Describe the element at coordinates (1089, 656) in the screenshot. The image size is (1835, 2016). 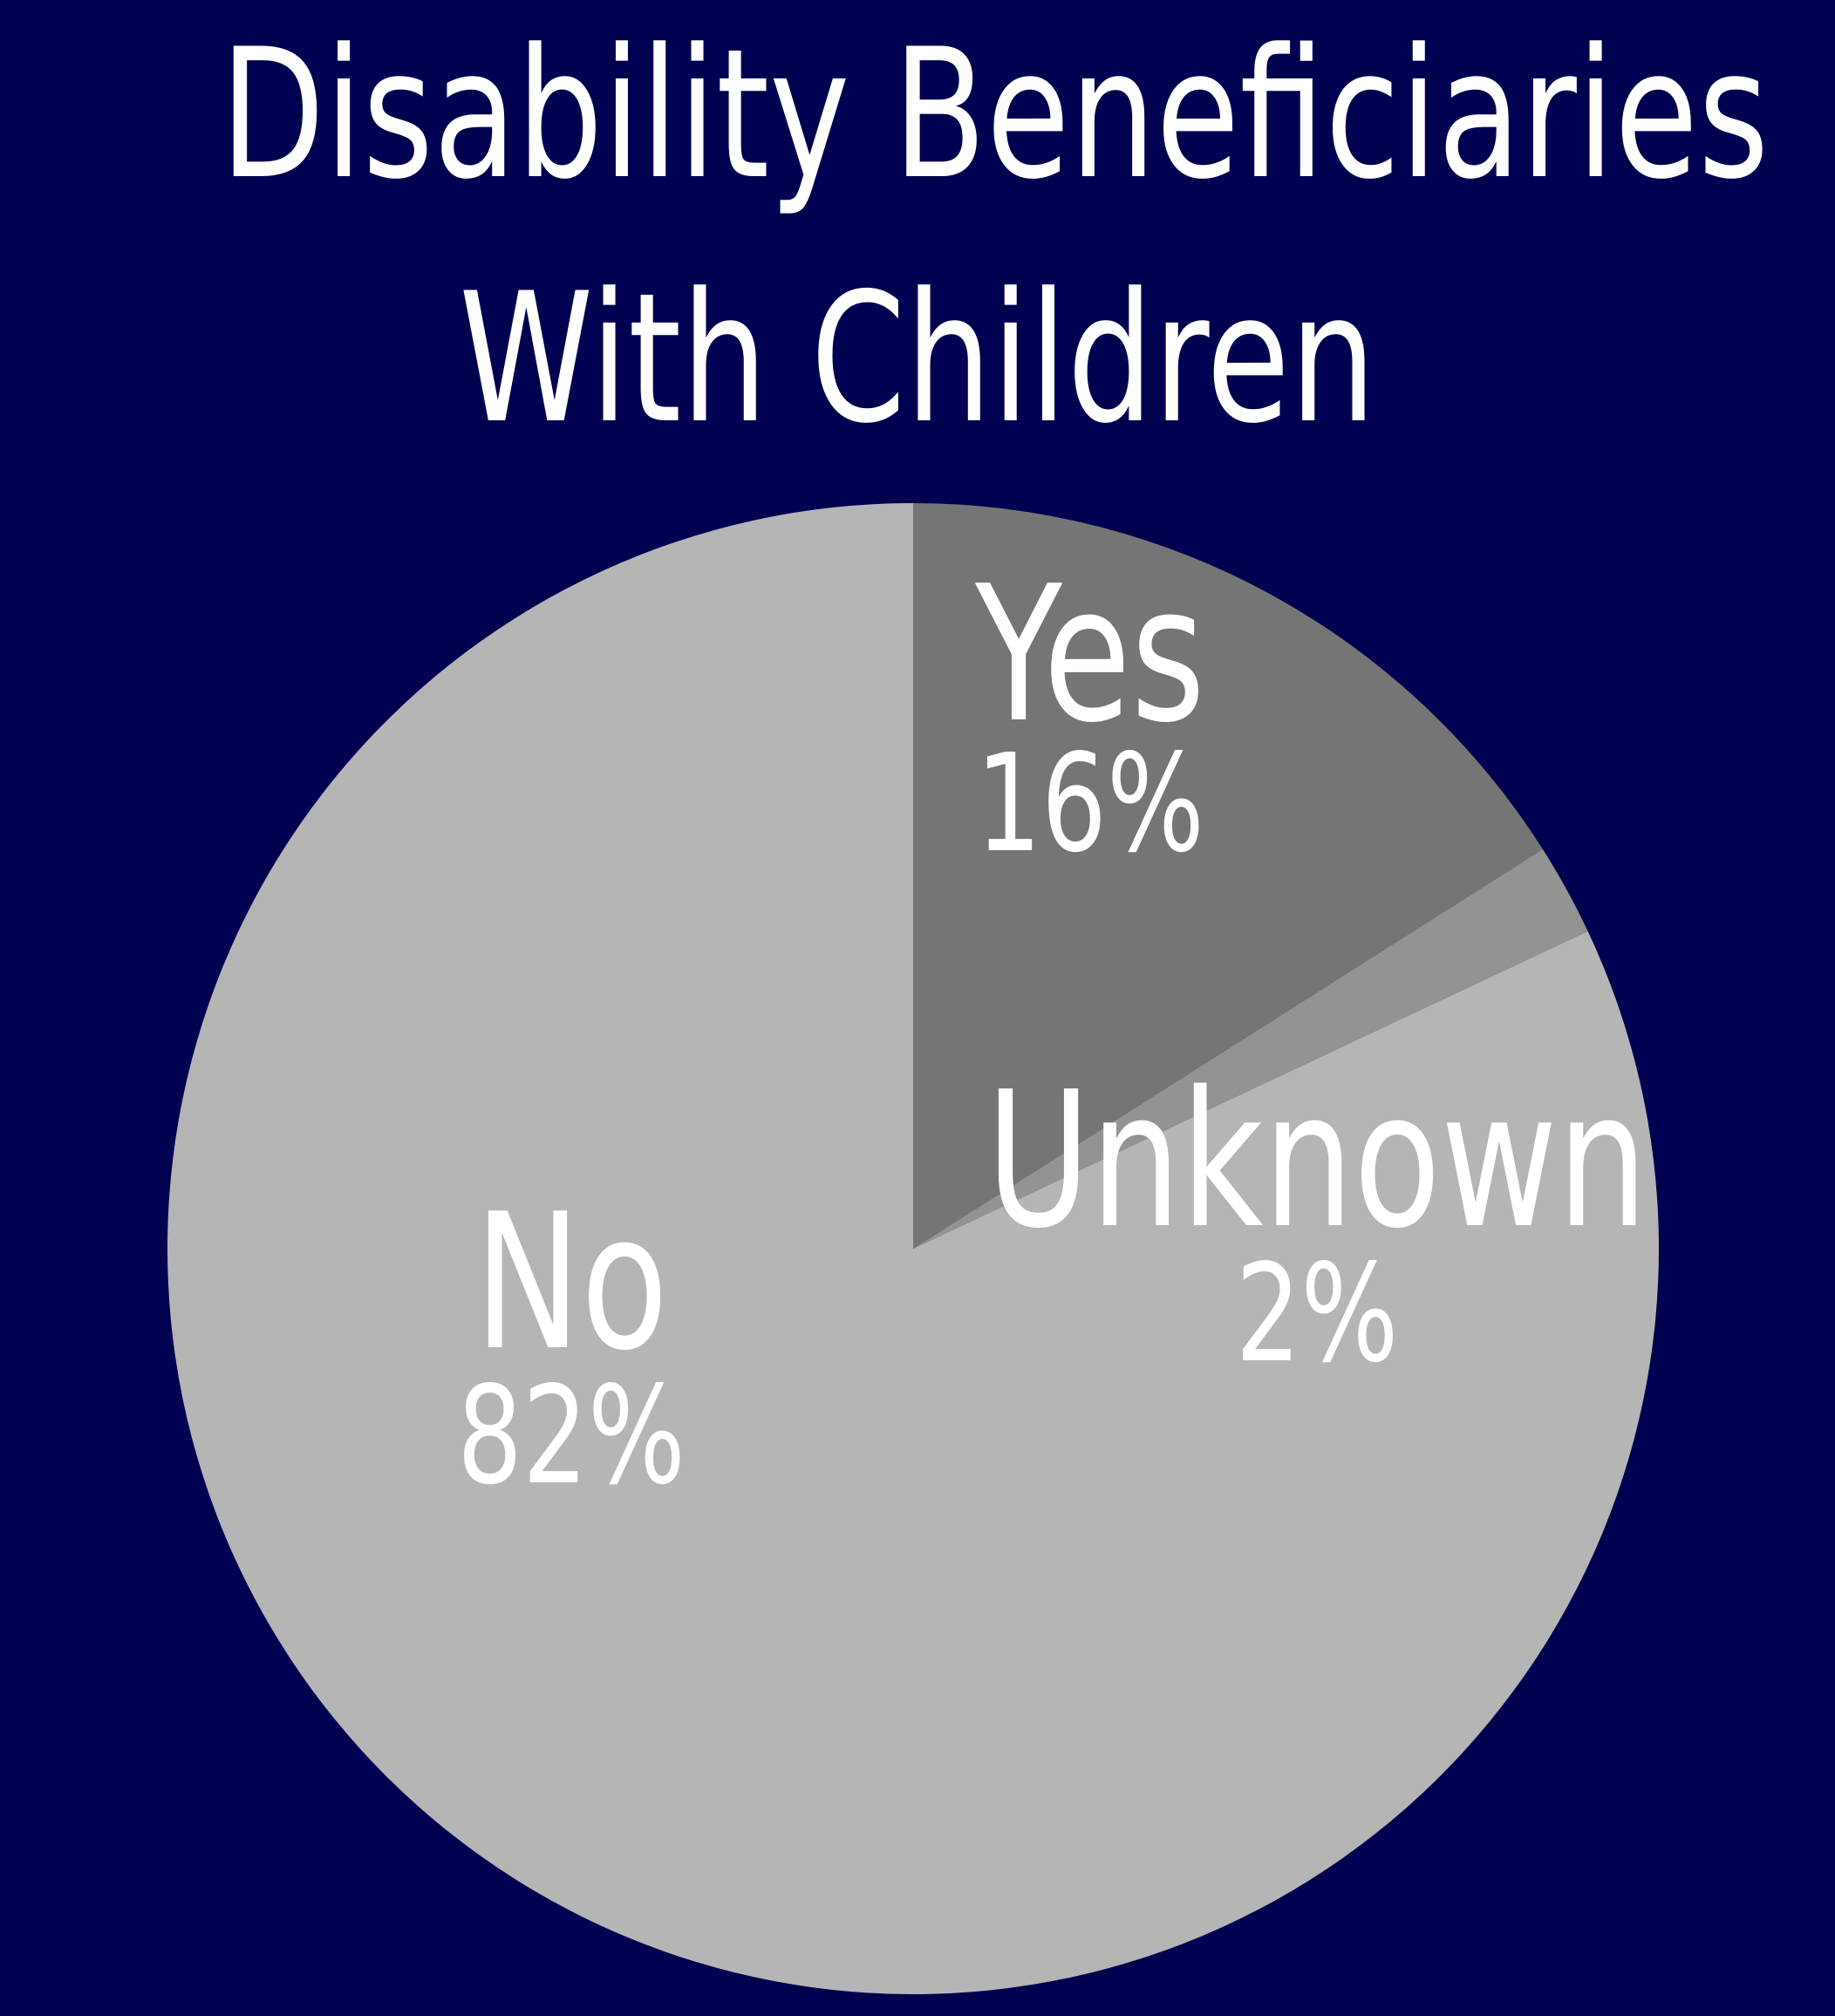
I see `slice-label-yes: Yes` at that location.